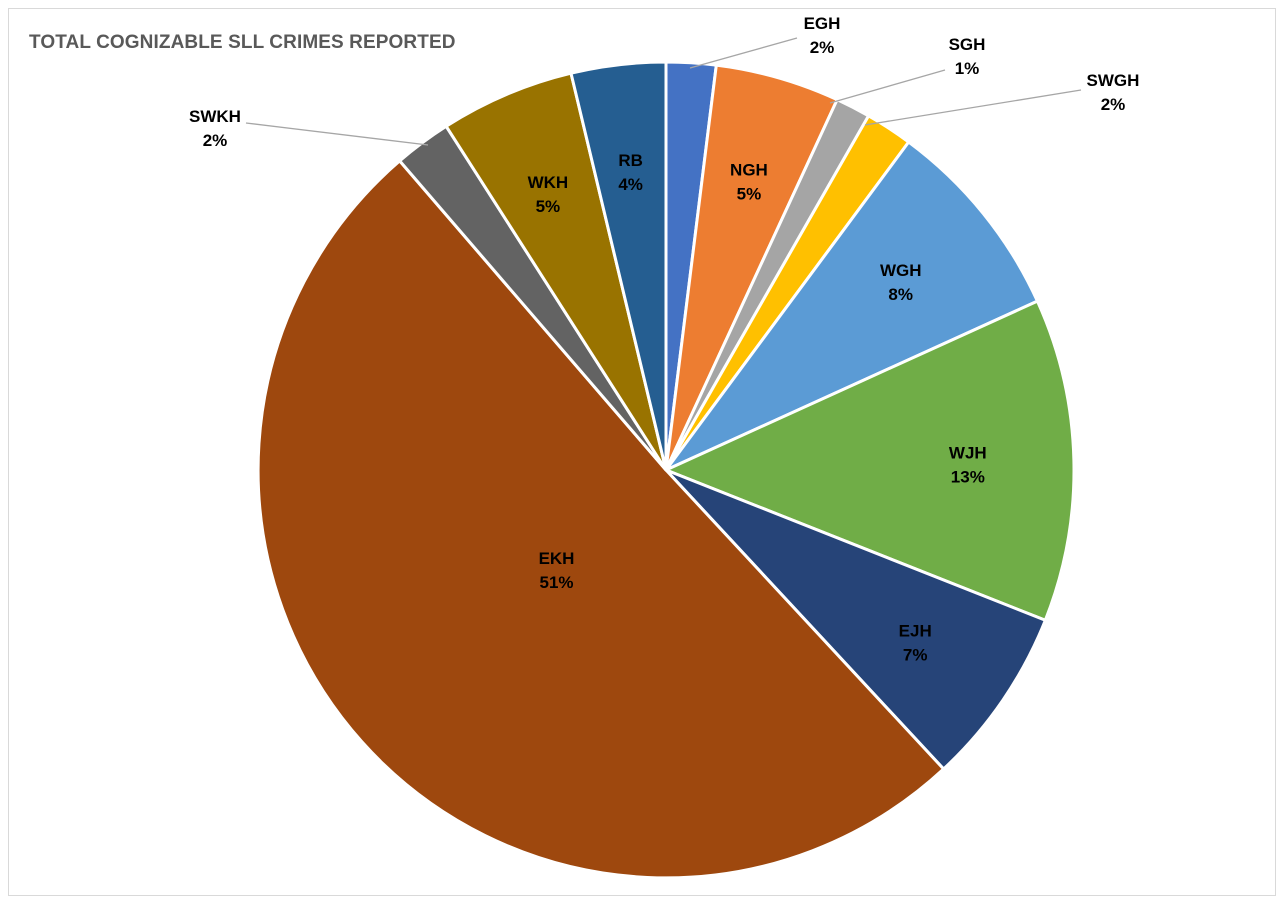  I want to click on pie-slice-wjh, so click(870, 460).